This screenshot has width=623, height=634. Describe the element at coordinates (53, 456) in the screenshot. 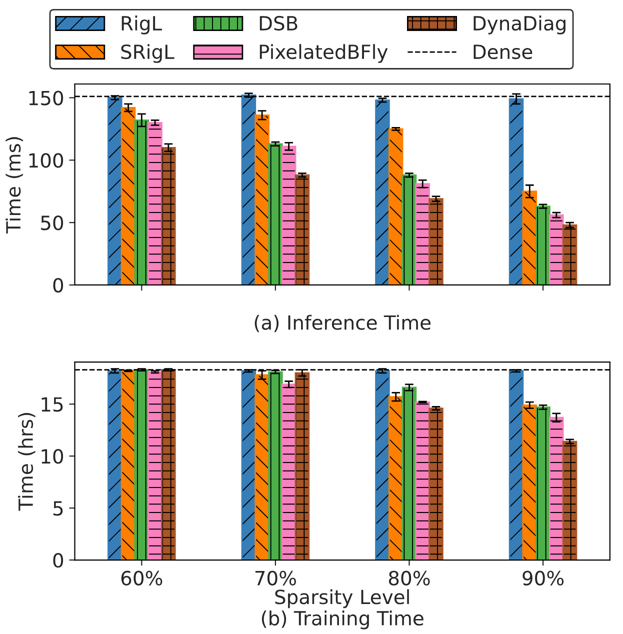

I see `y-tick-label: 10` at that location.